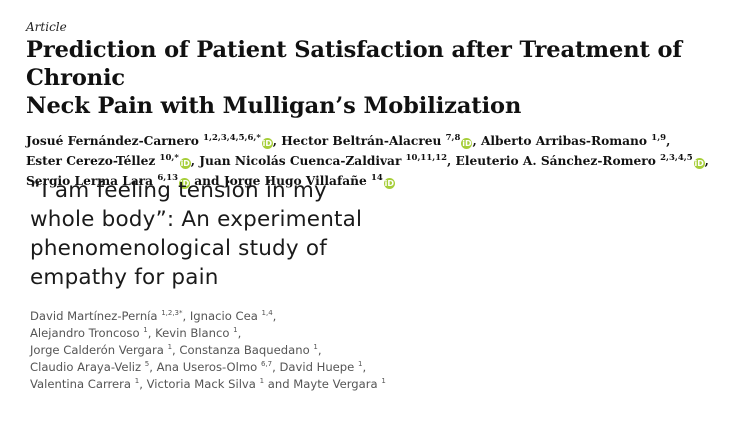 The height and width of the screenshot is (423, 734). Describe the element at coordinates (317, 367) in the screenshot. I see `author-name: David Huepe` at that location.